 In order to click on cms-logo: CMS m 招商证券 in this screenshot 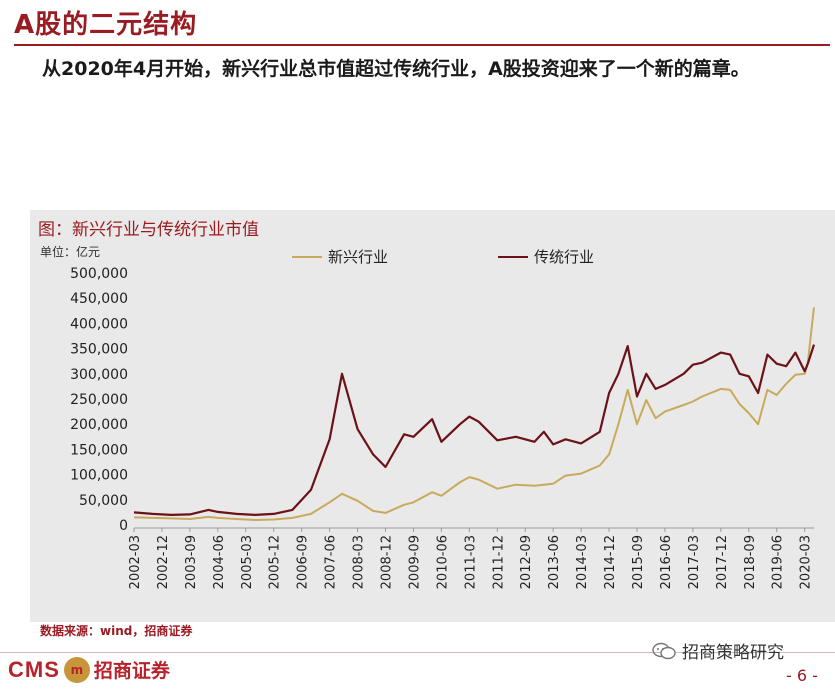, I will do `click(89, 669)`.